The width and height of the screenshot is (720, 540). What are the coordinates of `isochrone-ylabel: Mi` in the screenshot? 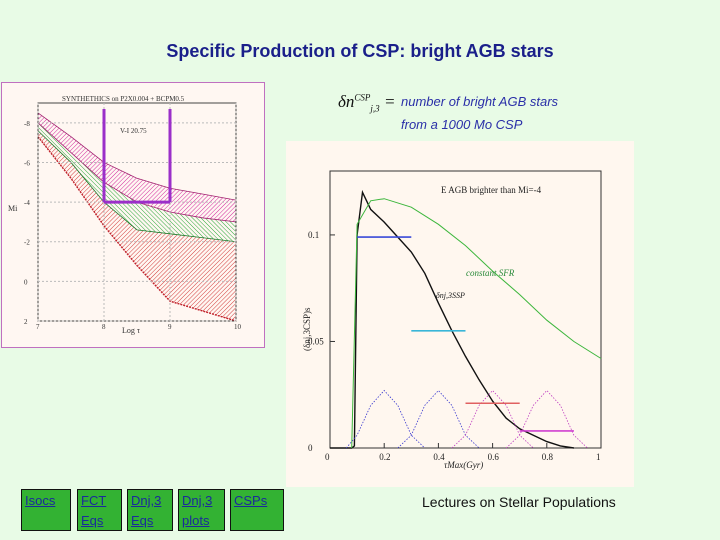 It's located at (13, 208).